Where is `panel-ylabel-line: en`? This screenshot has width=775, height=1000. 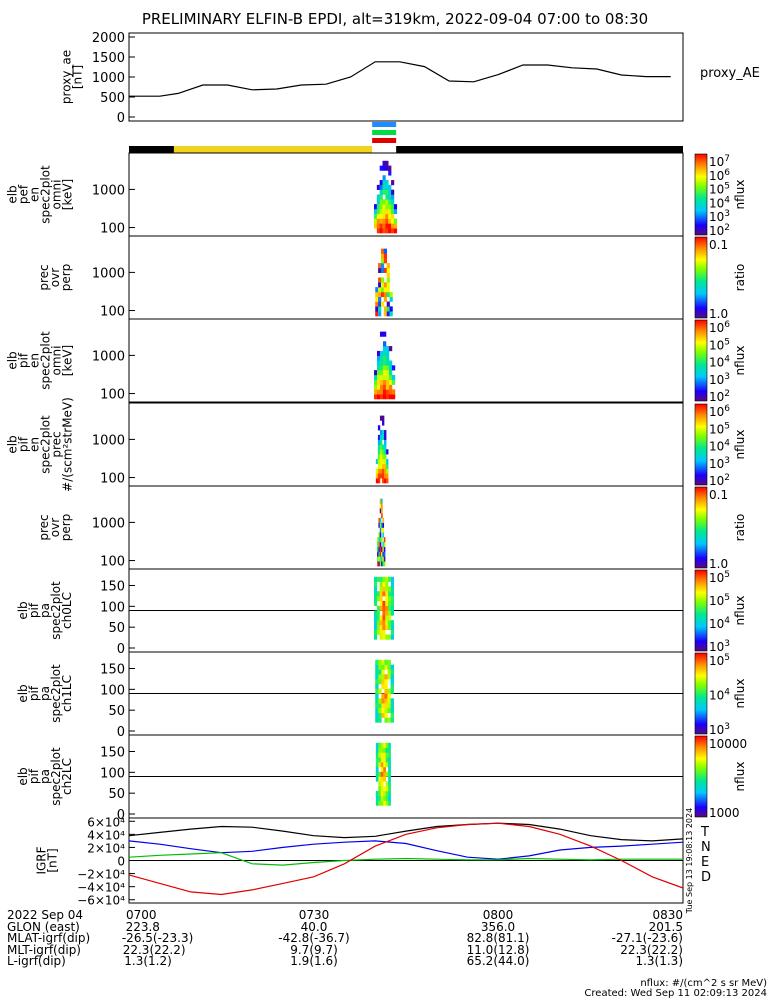 panel-ylabel-line: en is located at coordinates (35, 194).